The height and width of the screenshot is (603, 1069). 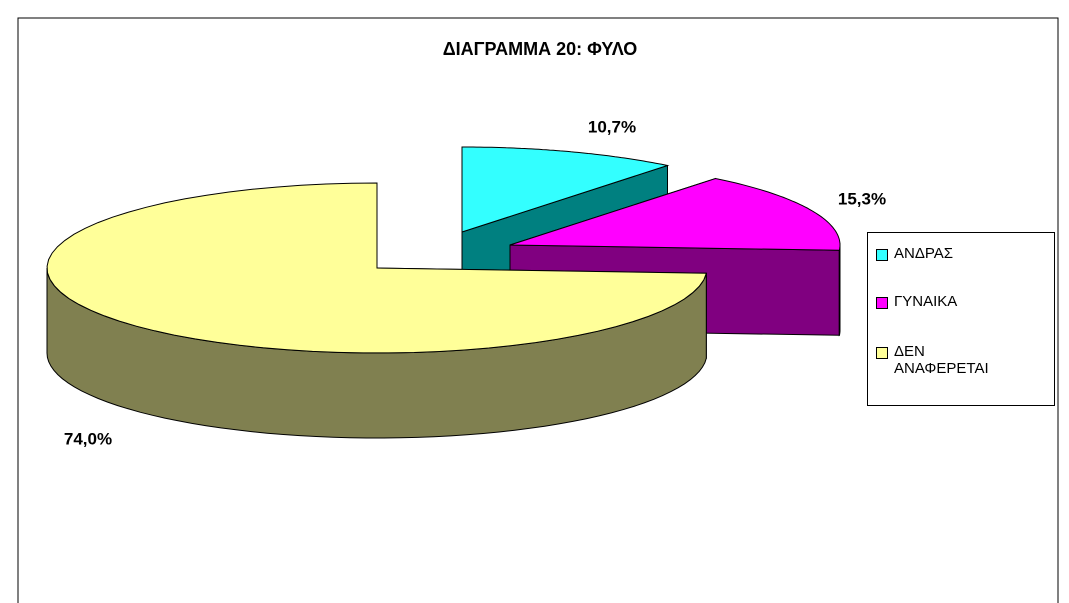 What do you see at coordinates (88, 438) in the screenshot?
I see `data-label: 74,0%` at bounding box center [88, 438].